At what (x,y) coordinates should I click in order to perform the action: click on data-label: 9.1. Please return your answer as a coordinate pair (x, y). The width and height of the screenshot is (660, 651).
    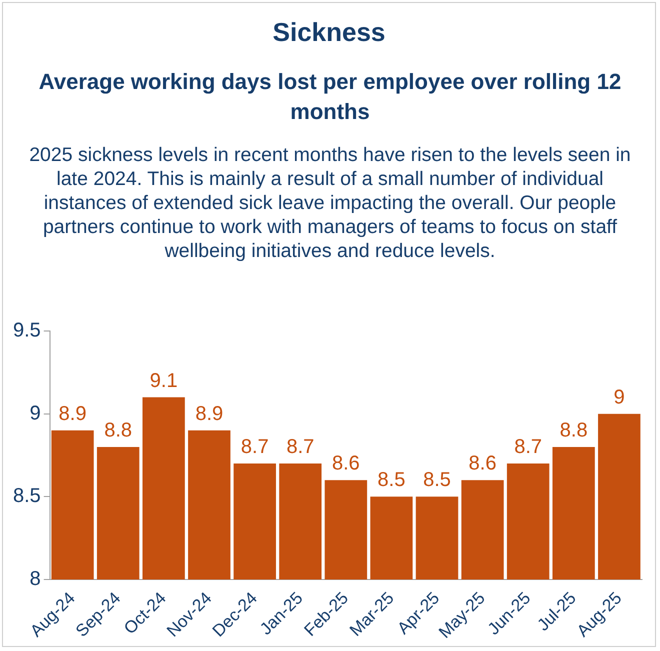
    Looking at the image, I should click on (164, 381).